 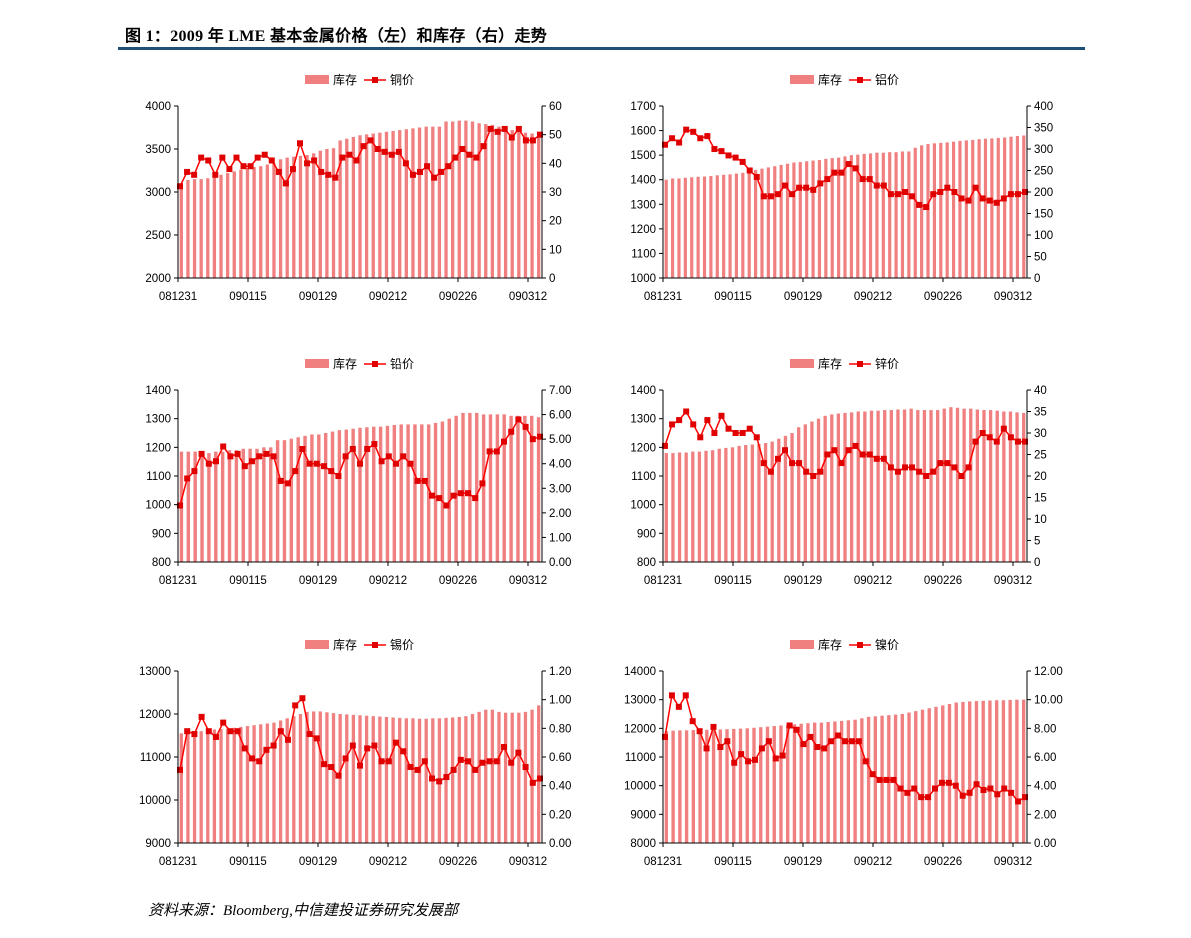 I want to click on right-tick-label: 250, so click(x=1043, y=172).